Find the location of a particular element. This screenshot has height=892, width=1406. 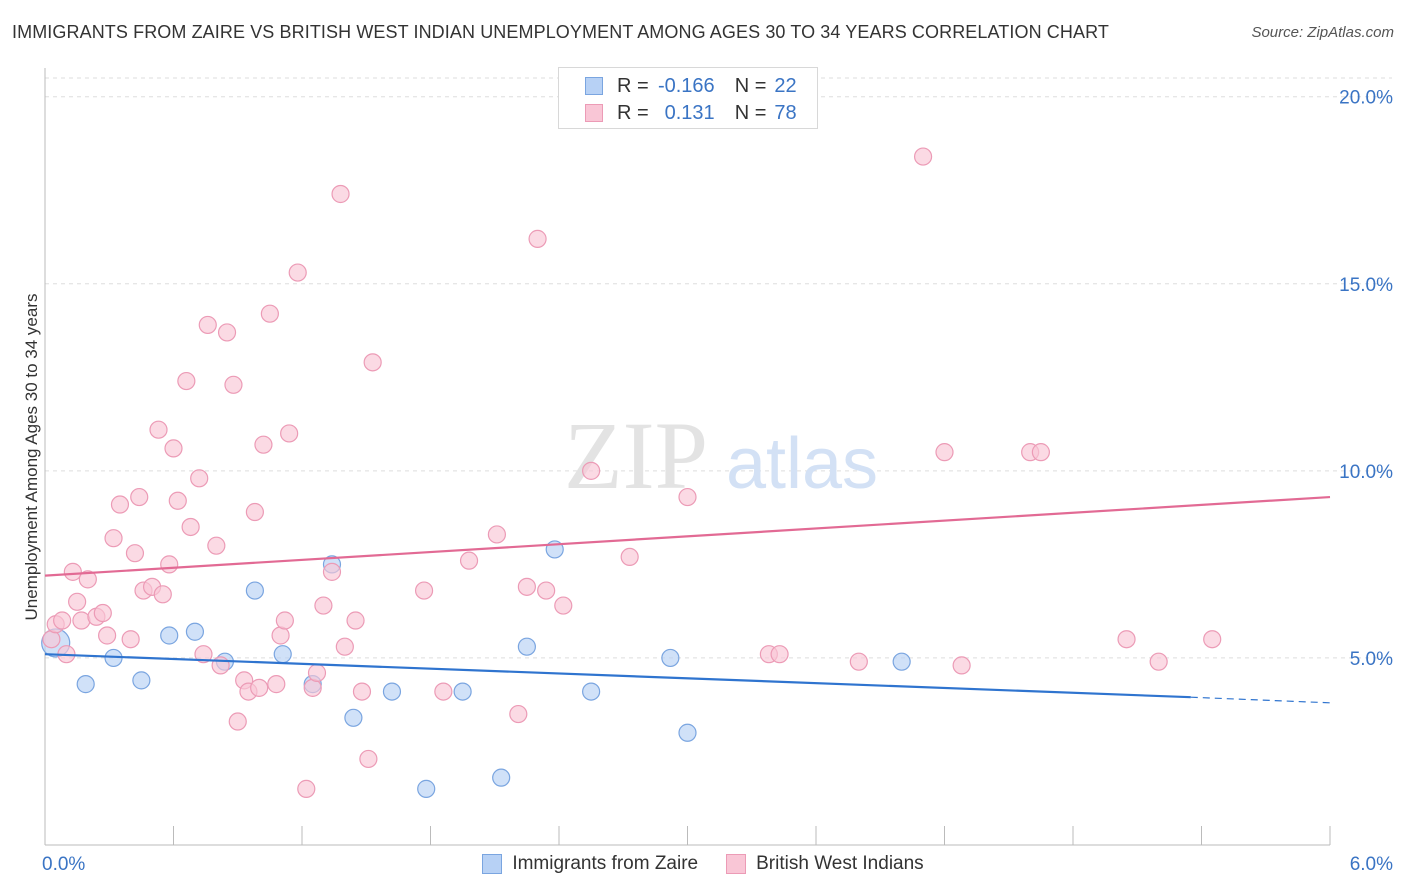

x-tick-label: 0.0% is located at coordinates (63, 864).